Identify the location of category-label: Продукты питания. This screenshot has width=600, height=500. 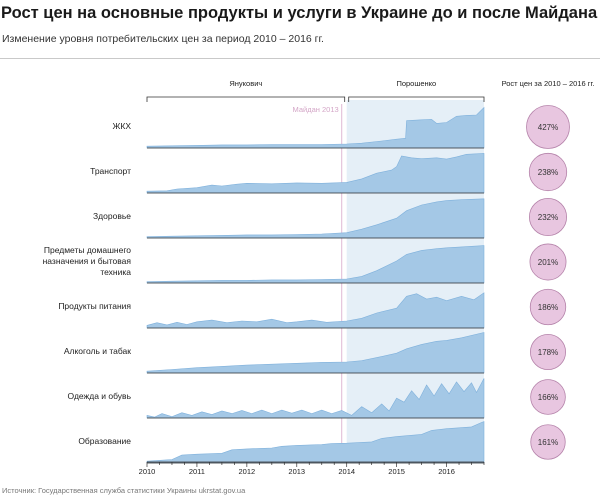
(94, 306).